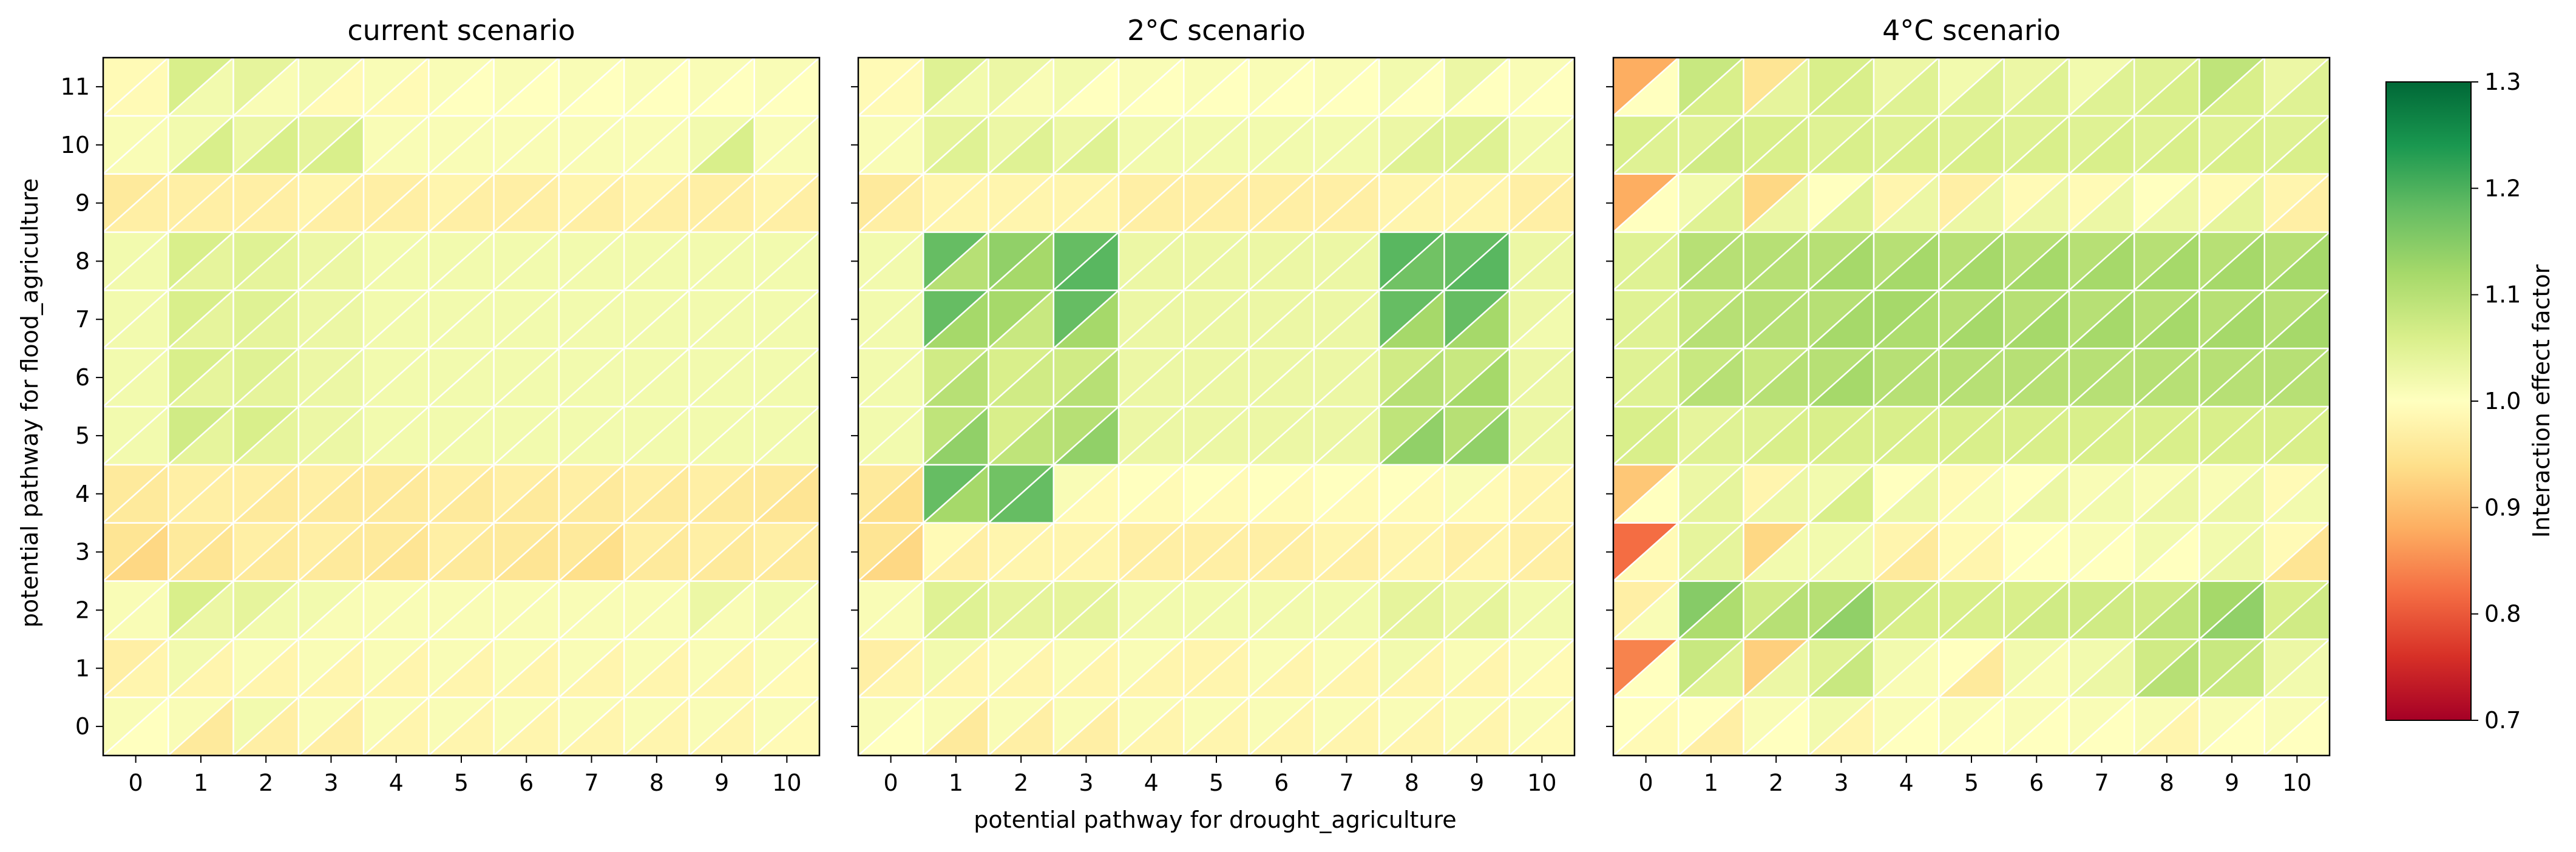 The height and width of the screenshot is (852, 2576). What do you see at coordinates (83, 552) in the screenshot?
I see `y-tick-label: 3` at bounding box center [83, 552].